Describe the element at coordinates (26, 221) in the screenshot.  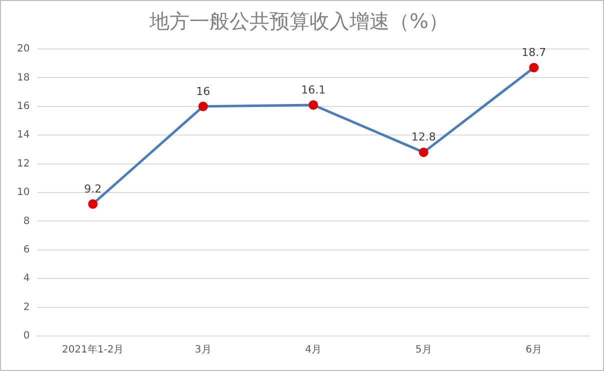
I see `y-tick-label: 8` at that location.